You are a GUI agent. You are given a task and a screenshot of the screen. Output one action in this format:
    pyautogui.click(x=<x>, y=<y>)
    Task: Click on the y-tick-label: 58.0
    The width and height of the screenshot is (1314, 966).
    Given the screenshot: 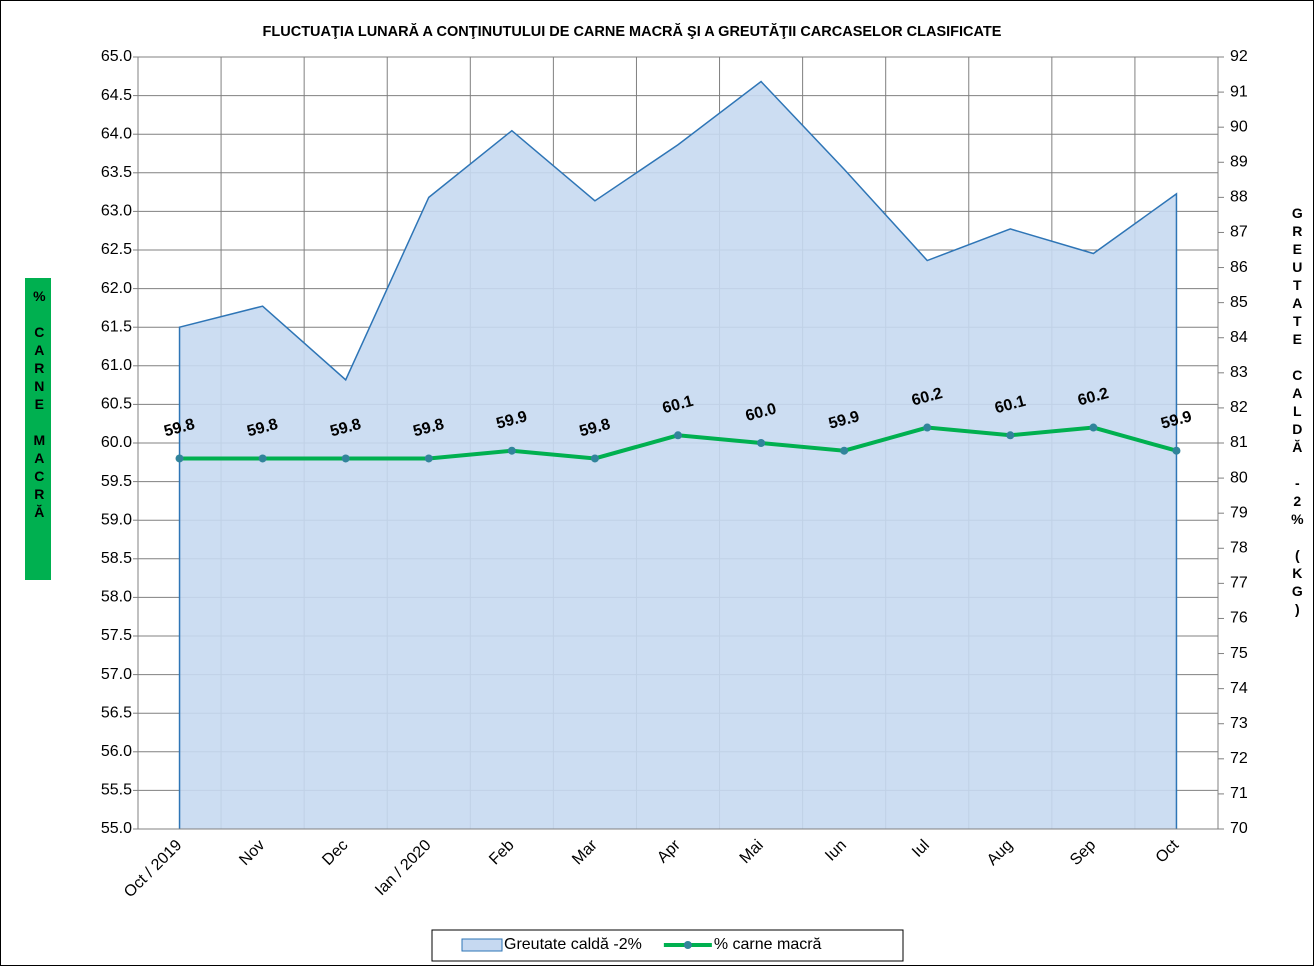 What is the action you would take?
    pyautogui.click(x=116, y=597)
    